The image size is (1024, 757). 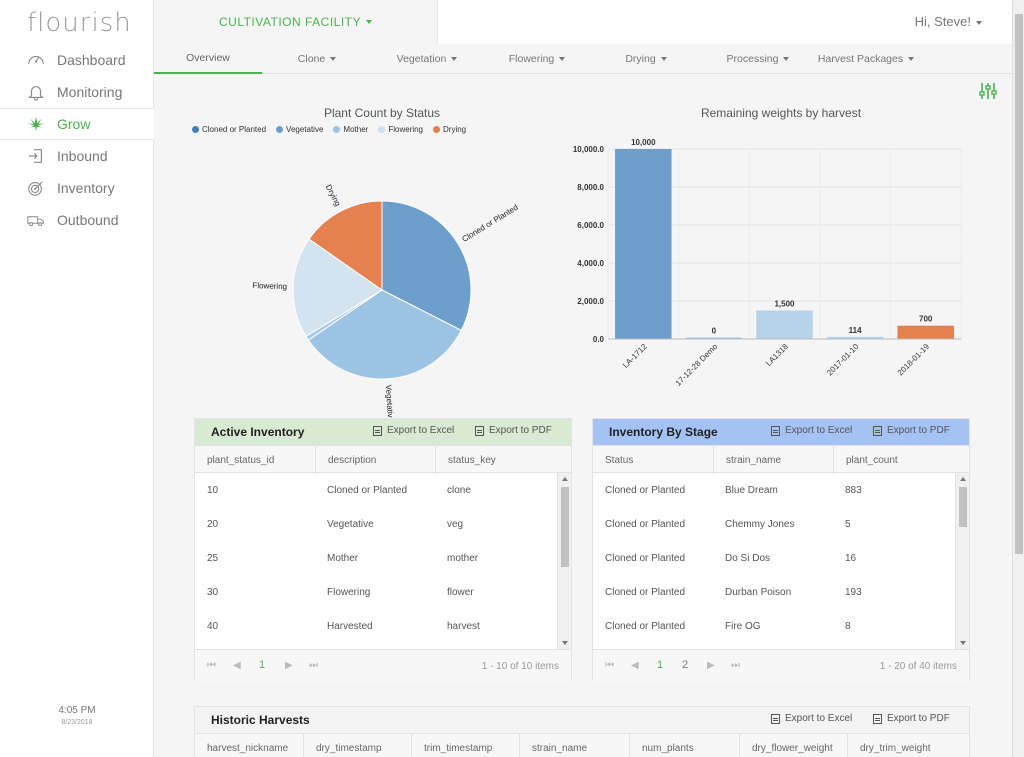 I want to click on grid-header: plant_status_id description status_key, so click(x=383, y=459).